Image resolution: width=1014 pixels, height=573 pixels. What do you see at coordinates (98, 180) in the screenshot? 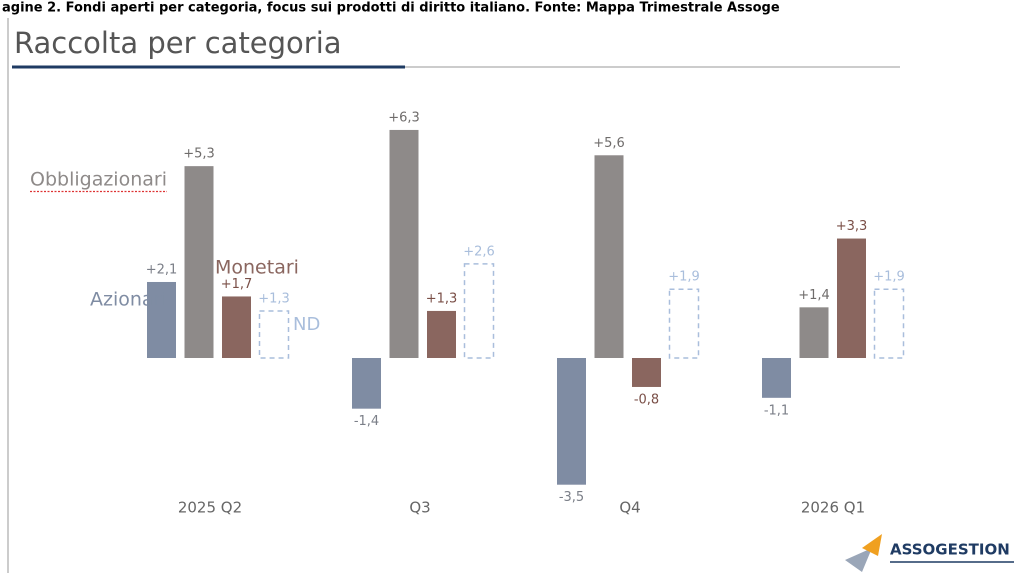
I see `legend-label: Obbligazionari` at bounding box center [98, 180].